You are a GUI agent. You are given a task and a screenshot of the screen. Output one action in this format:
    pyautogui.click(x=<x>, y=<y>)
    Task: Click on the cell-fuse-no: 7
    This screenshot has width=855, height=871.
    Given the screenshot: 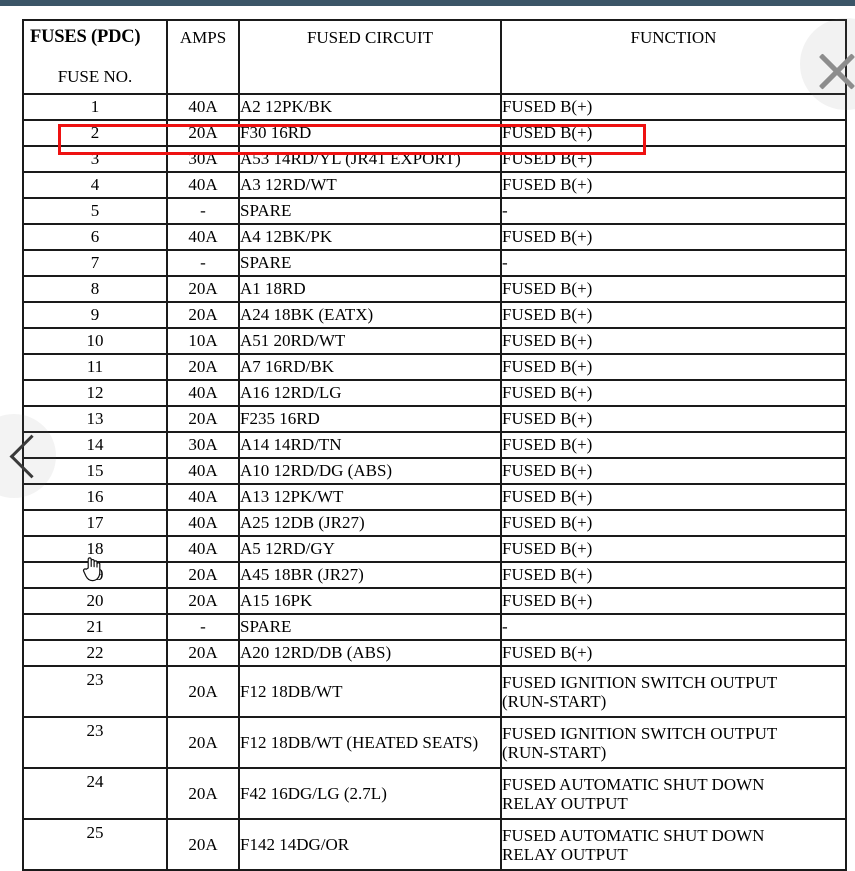 What is the action you would take?
    pyautogui.click(x=95, y=263)
    